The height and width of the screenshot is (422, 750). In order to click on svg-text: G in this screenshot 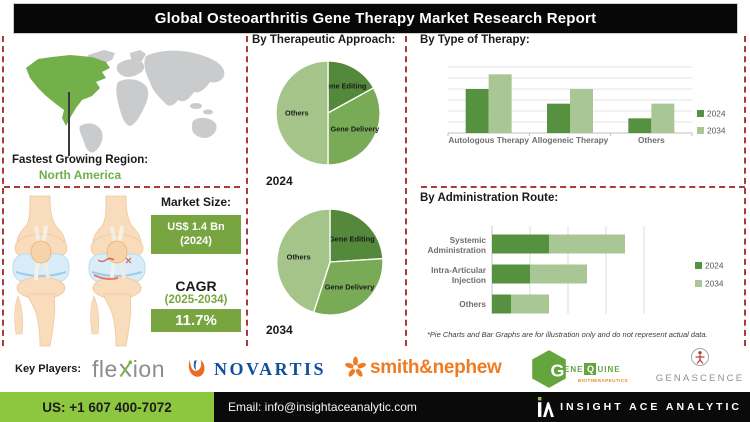, I will do `click(557, 370)`.